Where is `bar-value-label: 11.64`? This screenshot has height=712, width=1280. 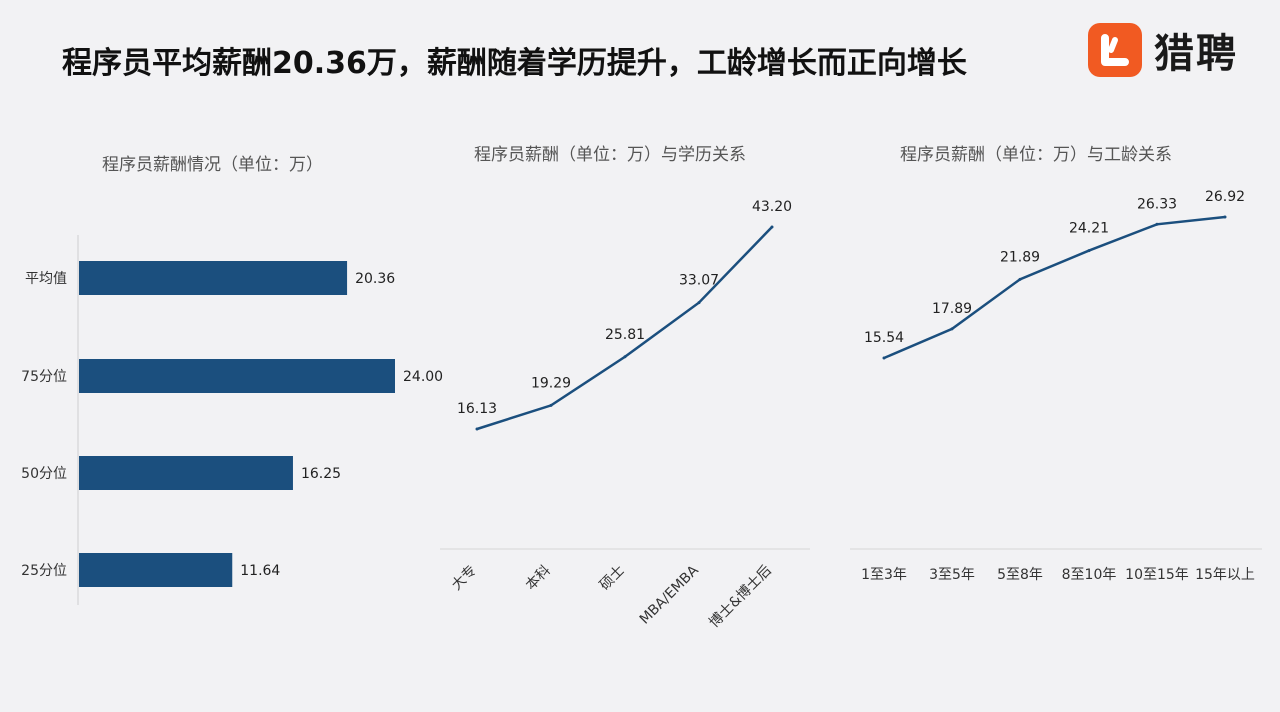 bar-value-label: 11.64 is located at coordinates (260, 571).